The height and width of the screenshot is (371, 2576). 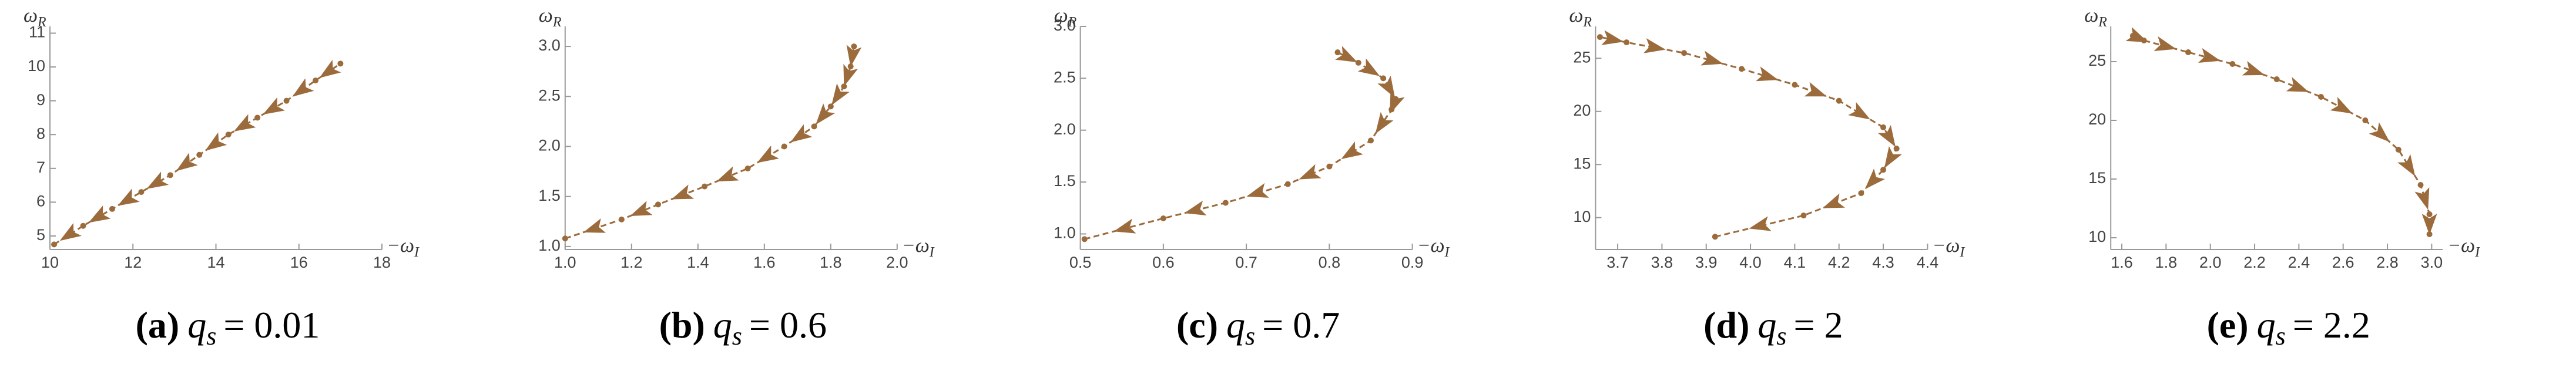 I want to click on caption-label: (a), so click(x=158, y=325).